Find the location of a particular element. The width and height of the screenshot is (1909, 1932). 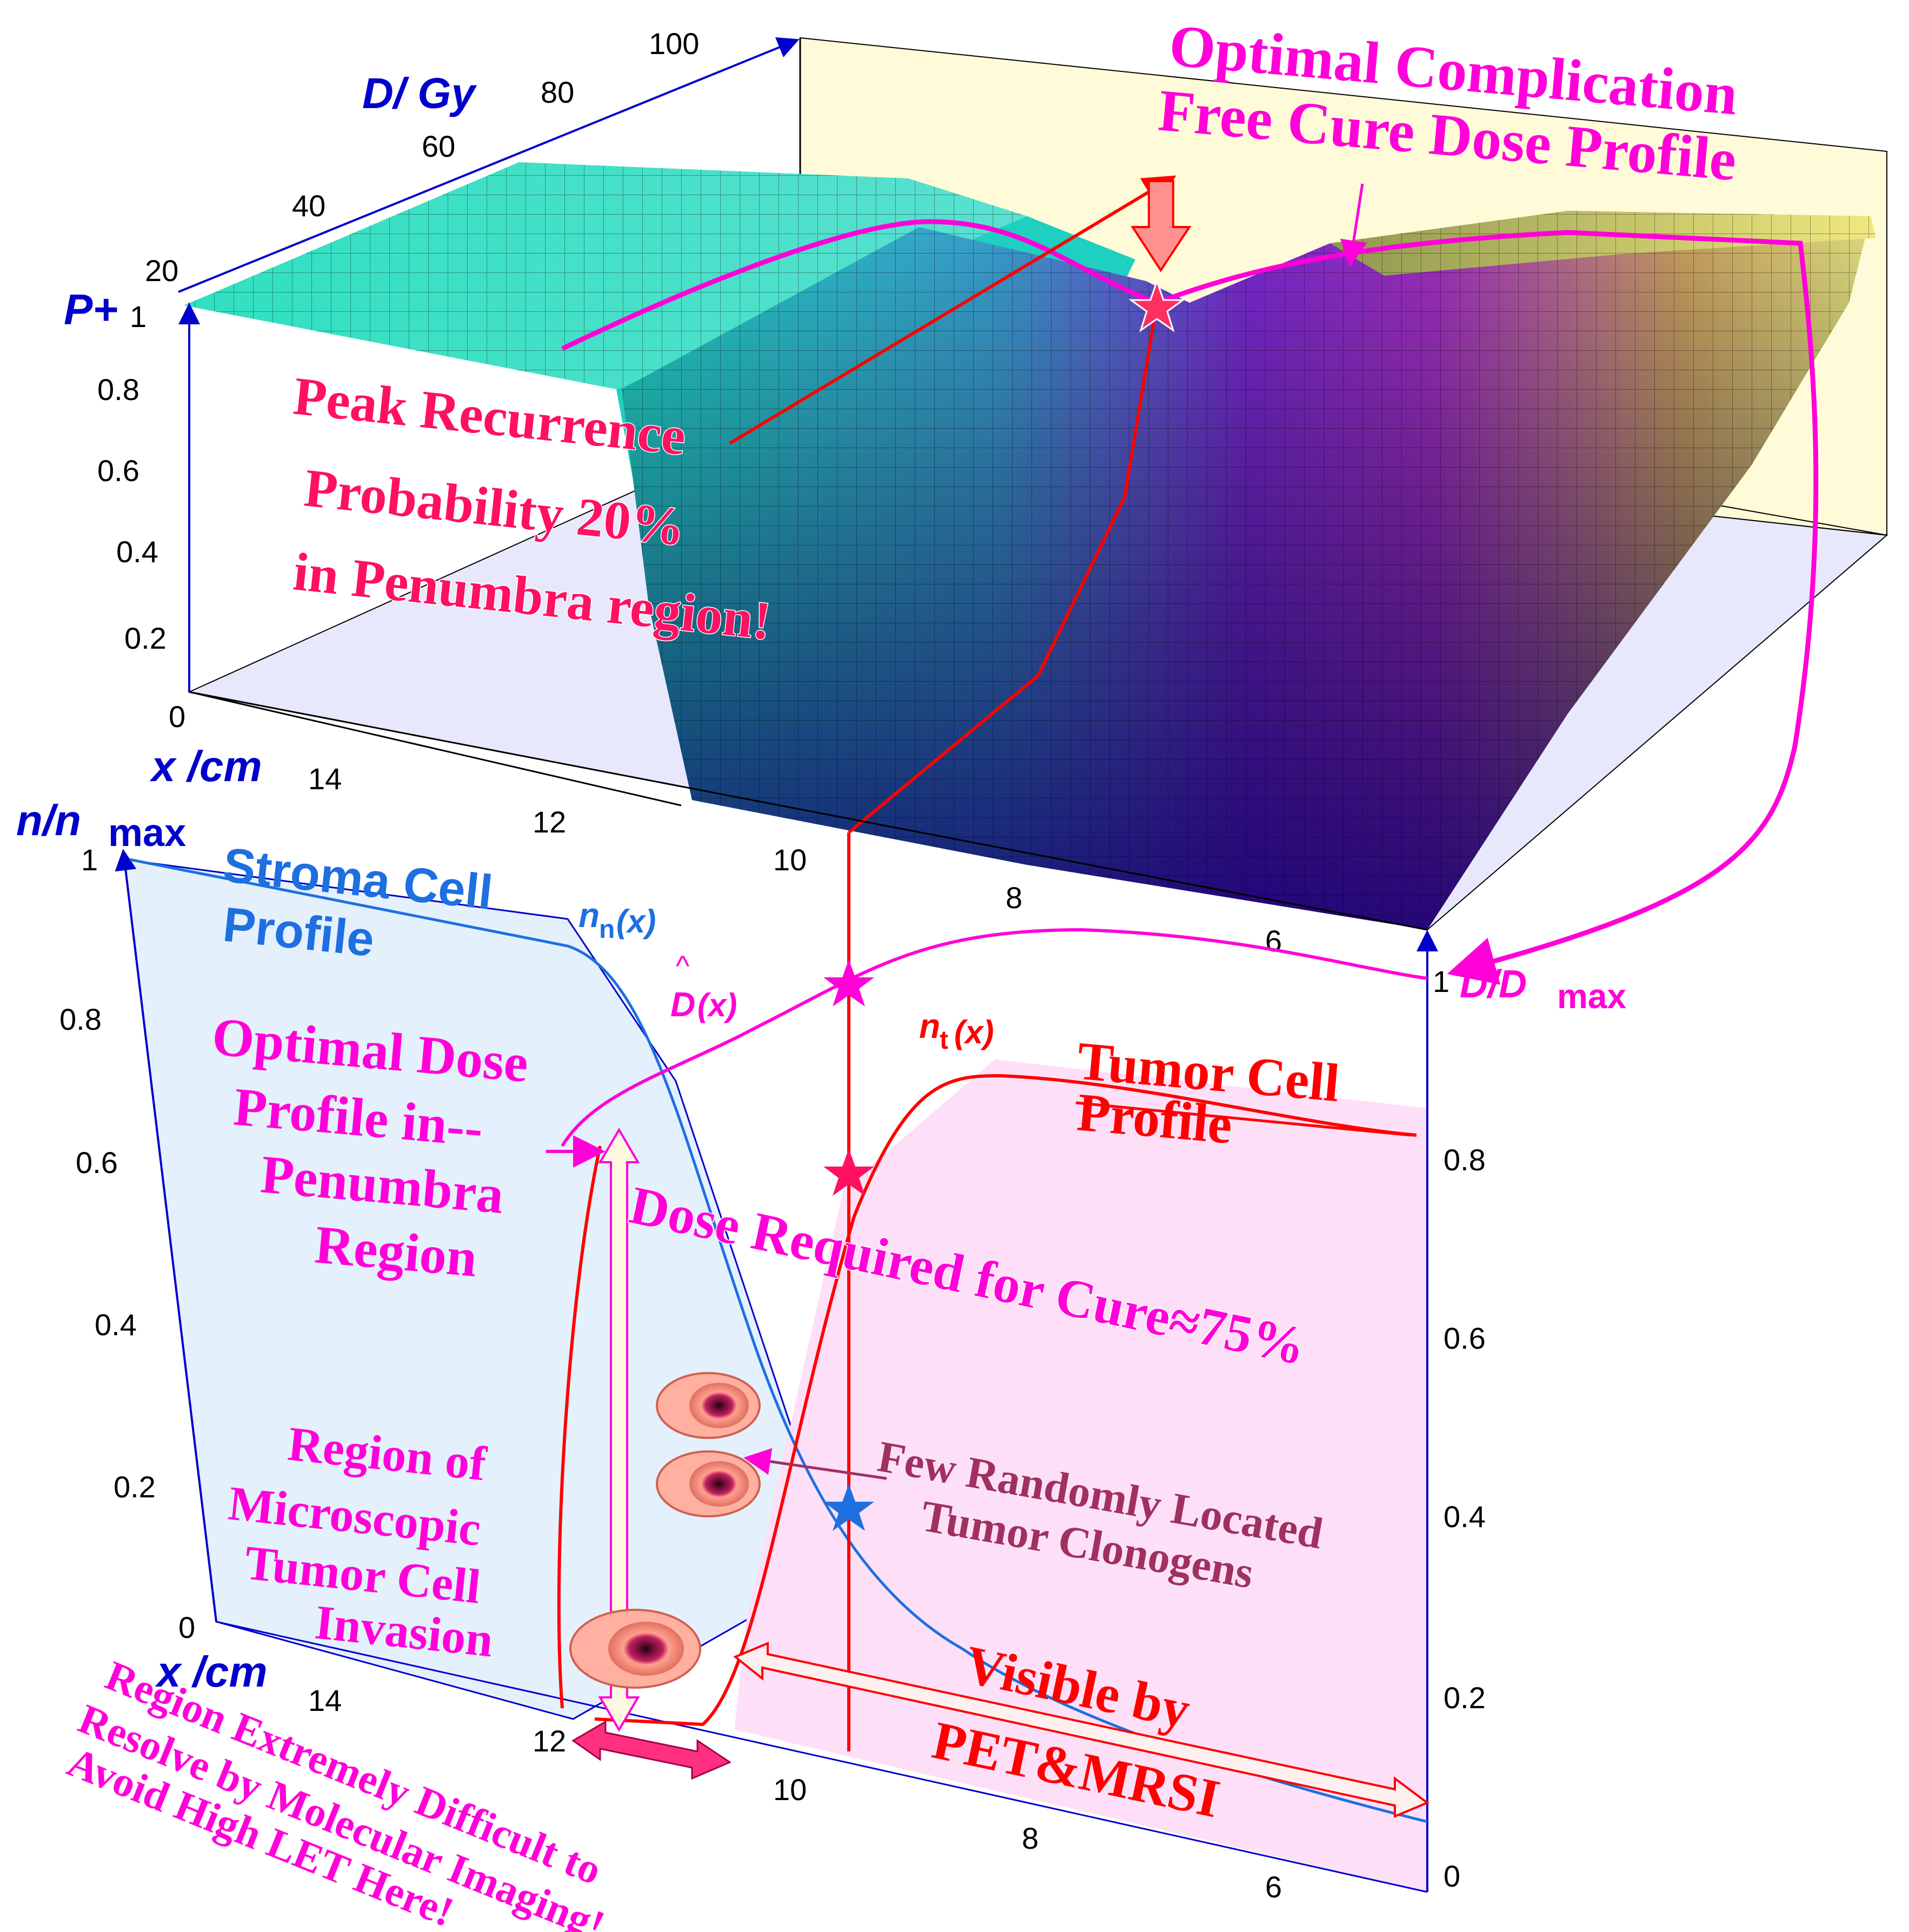

dose-tick: 40 is located at coordinates (308, 206).